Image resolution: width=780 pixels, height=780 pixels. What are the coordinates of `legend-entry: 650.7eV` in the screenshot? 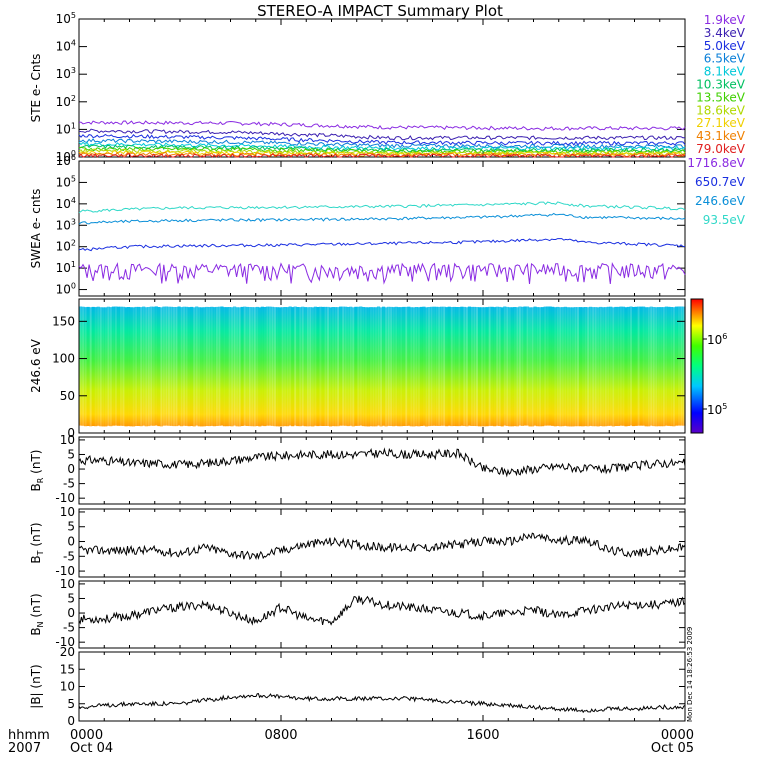 It's located at (720, 182).